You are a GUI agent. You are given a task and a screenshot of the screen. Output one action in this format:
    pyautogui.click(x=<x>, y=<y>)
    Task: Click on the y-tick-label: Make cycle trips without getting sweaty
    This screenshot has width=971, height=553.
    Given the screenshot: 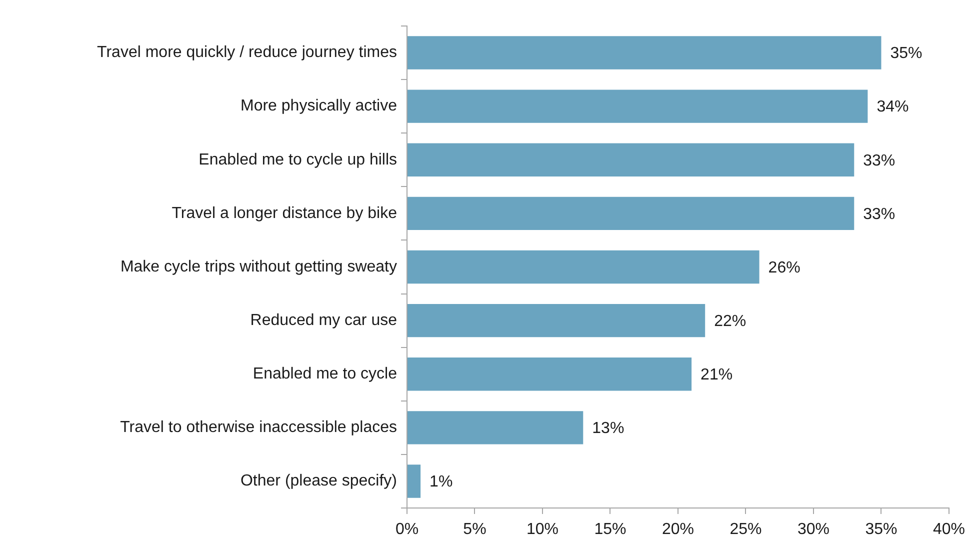 What is the action you would take?
    pyautogui.click(x=258, y=267)
    